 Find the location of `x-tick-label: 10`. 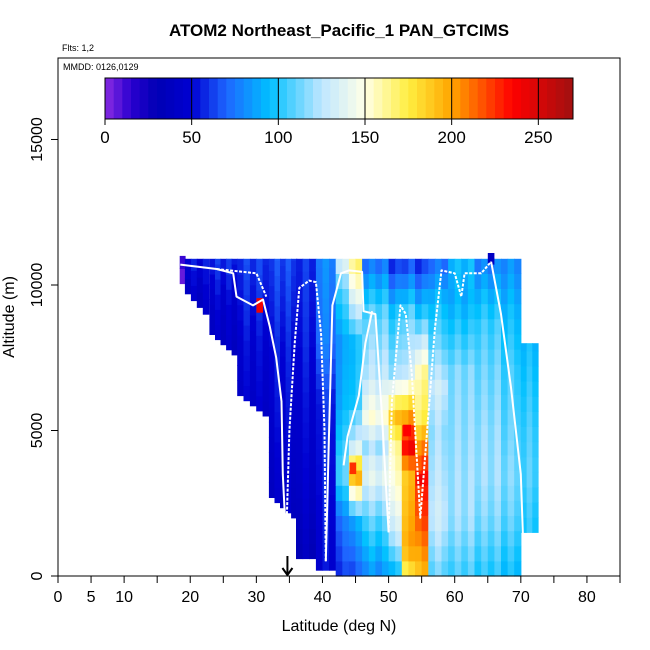

x-tick-label: 10 is located at coordinates (124, 597).